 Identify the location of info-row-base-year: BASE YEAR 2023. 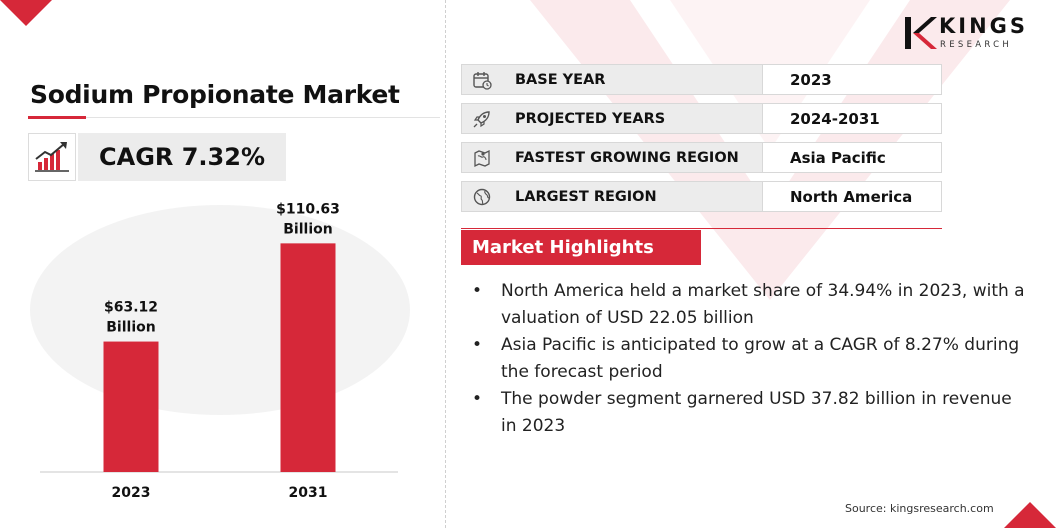
(701, 79).